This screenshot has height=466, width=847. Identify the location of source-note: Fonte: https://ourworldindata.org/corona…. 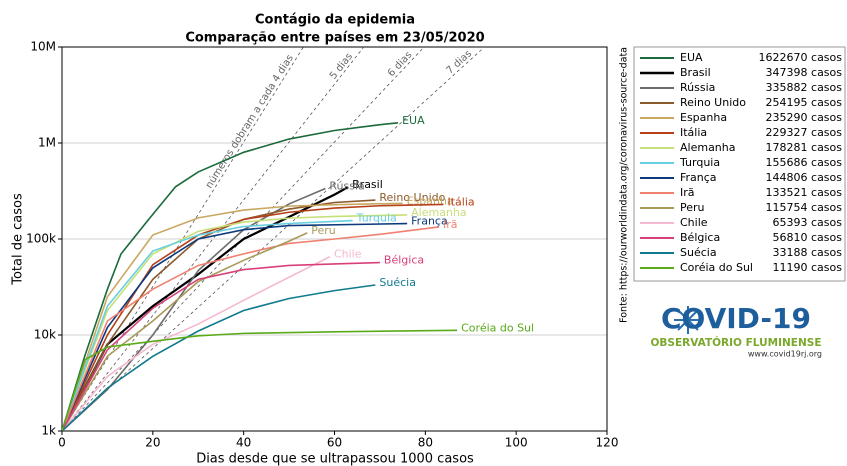
(624, 185).